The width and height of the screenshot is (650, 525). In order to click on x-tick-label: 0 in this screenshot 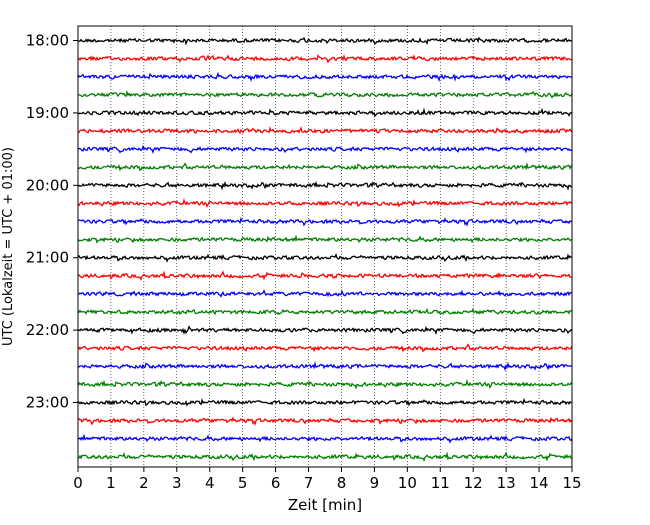, I will do `click(78, 483)`.